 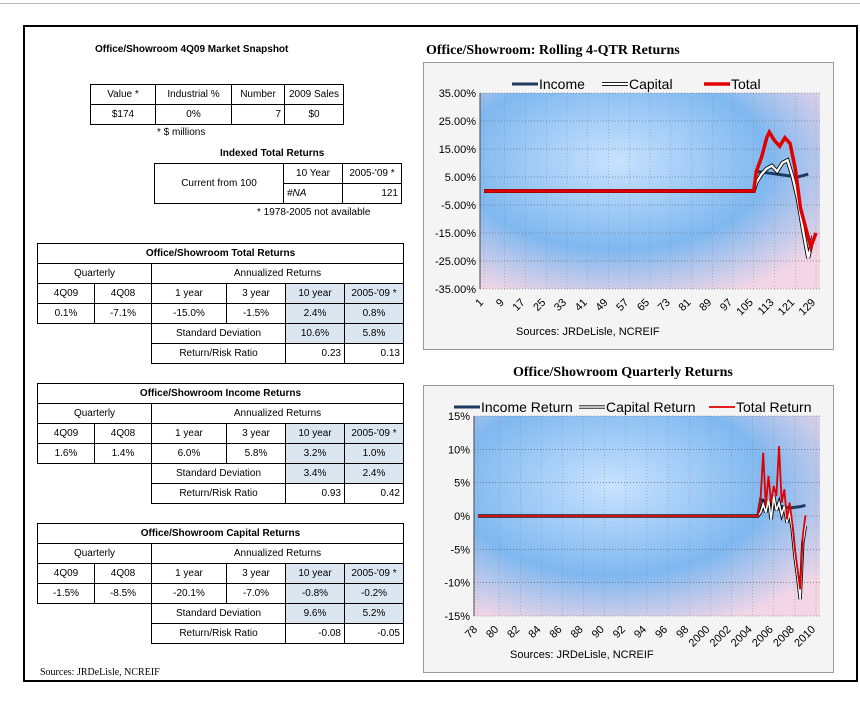 I want to click on income-sd-10yr: 3.4%, so click(x=315, y=473).